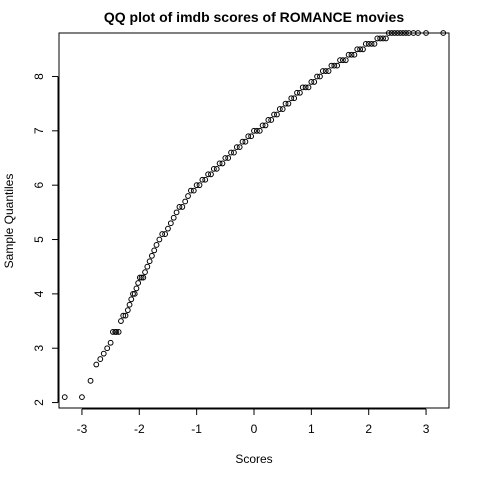 The image size is (480, 480). What do you see at coordinates (39, 348) in the screenshot?
I see `y-tick-label: 3` at bounding box center [39, 348].